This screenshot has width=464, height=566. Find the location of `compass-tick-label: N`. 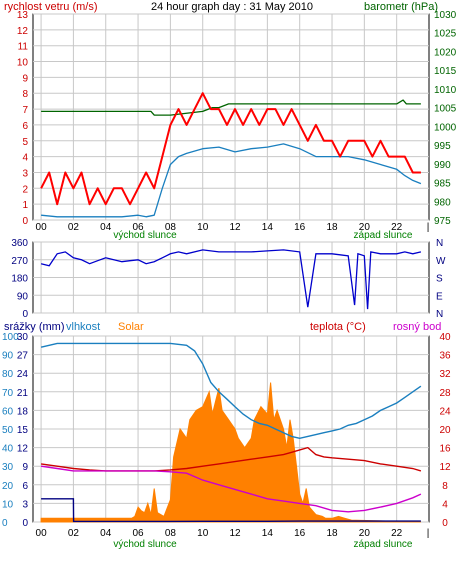

compass-tick-label: N is located at coordinates (439, 314).